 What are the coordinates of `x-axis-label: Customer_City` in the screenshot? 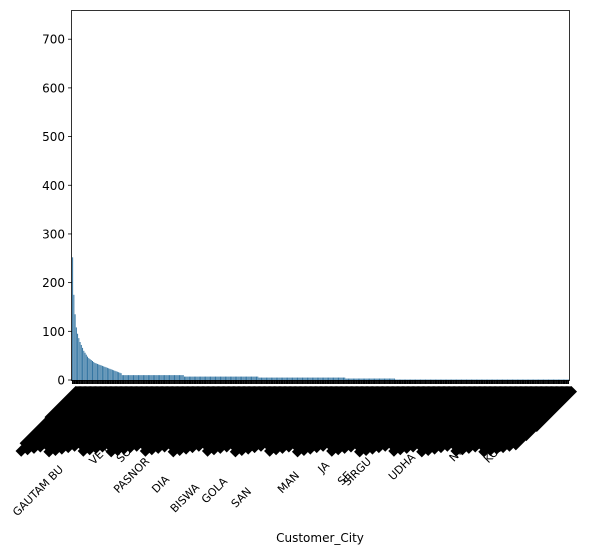 It's located at (320, 538).